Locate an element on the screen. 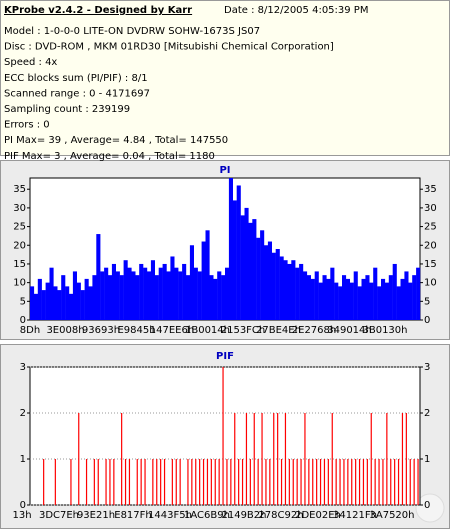  y-tick-label: 20 is located at coordinates (19, 245).